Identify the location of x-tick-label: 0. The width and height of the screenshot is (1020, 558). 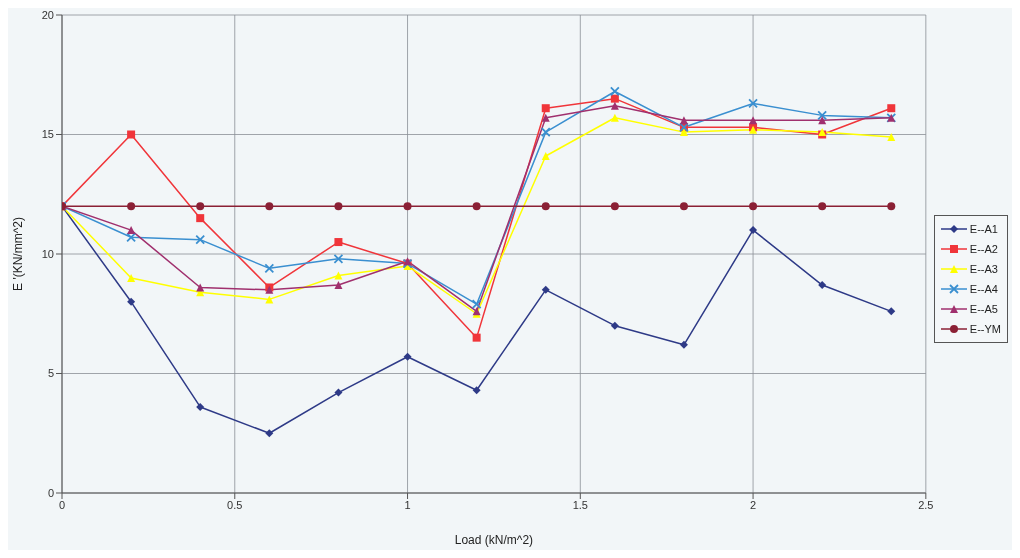
(62, 504).